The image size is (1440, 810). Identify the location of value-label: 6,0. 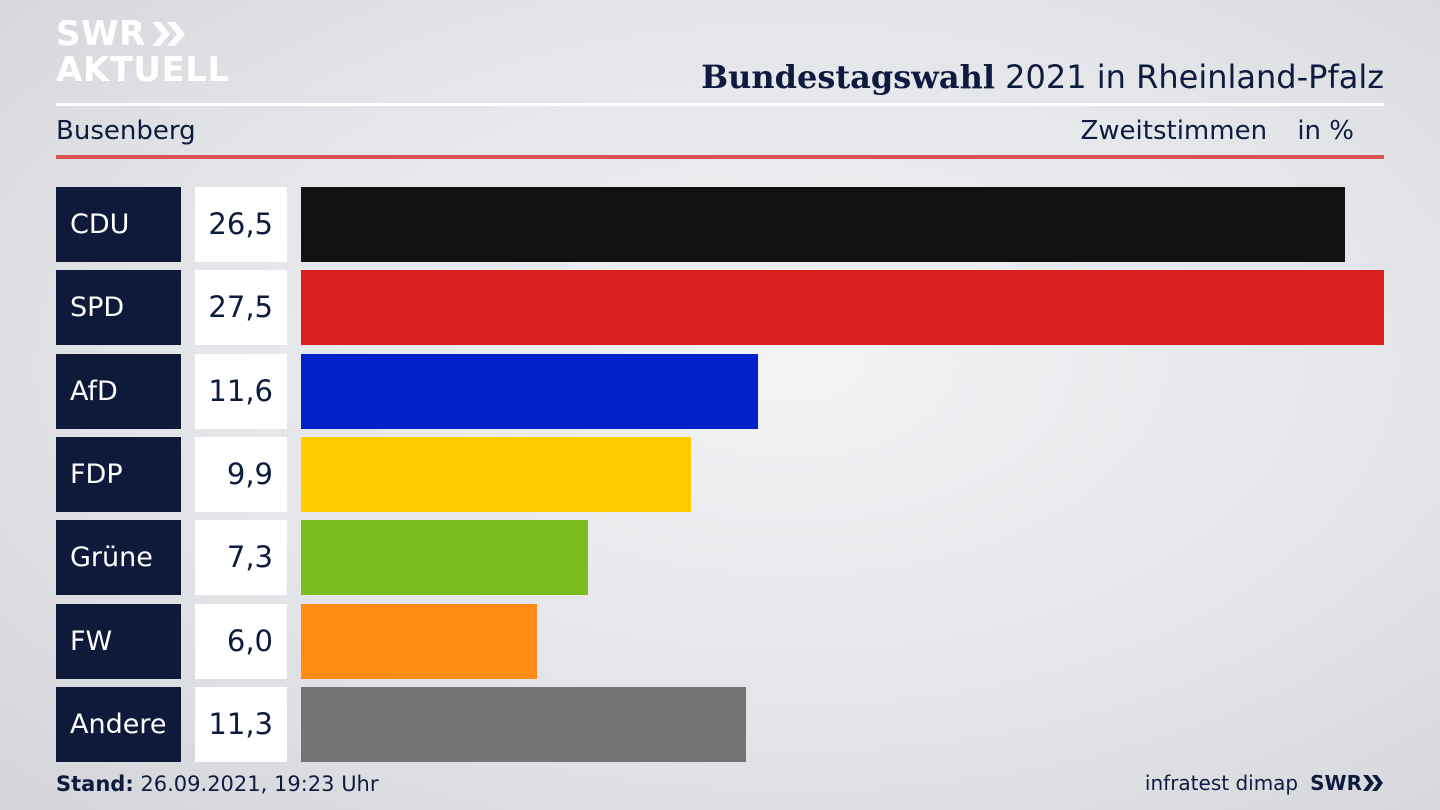
(241, 641).